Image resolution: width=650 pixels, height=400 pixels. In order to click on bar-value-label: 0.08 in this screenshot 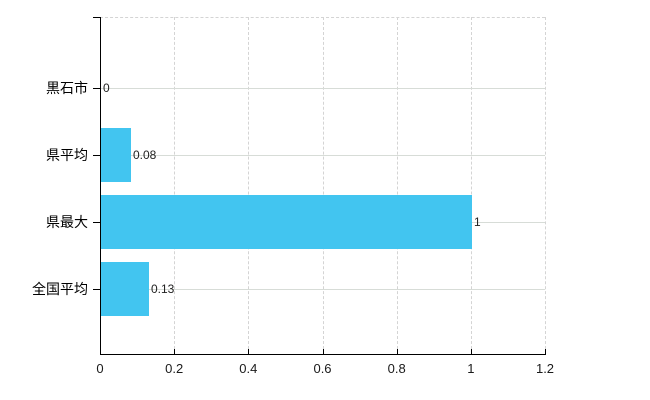, I will do `click(145, 155)`.